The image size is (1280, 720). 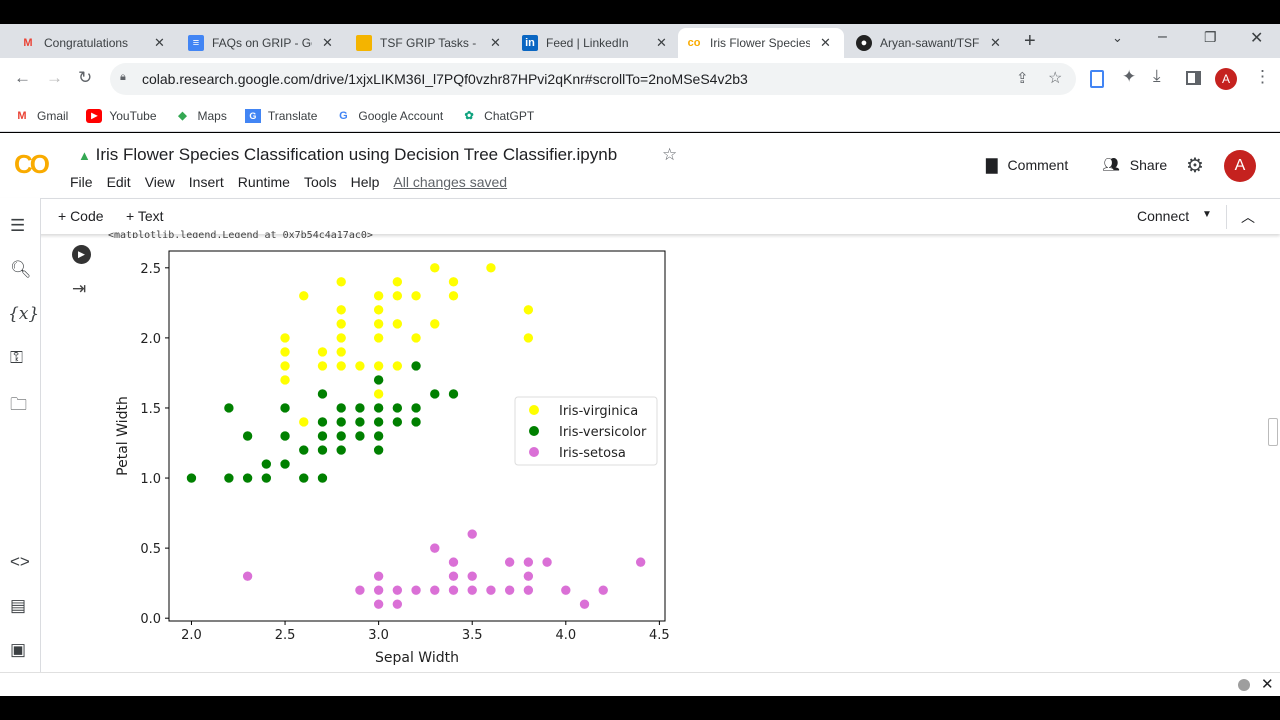 What do you see at coordinates (1055, 78) in the screenshot?
I see `bookmark-star-icon: ☆` at bounding box center [1055, 78].